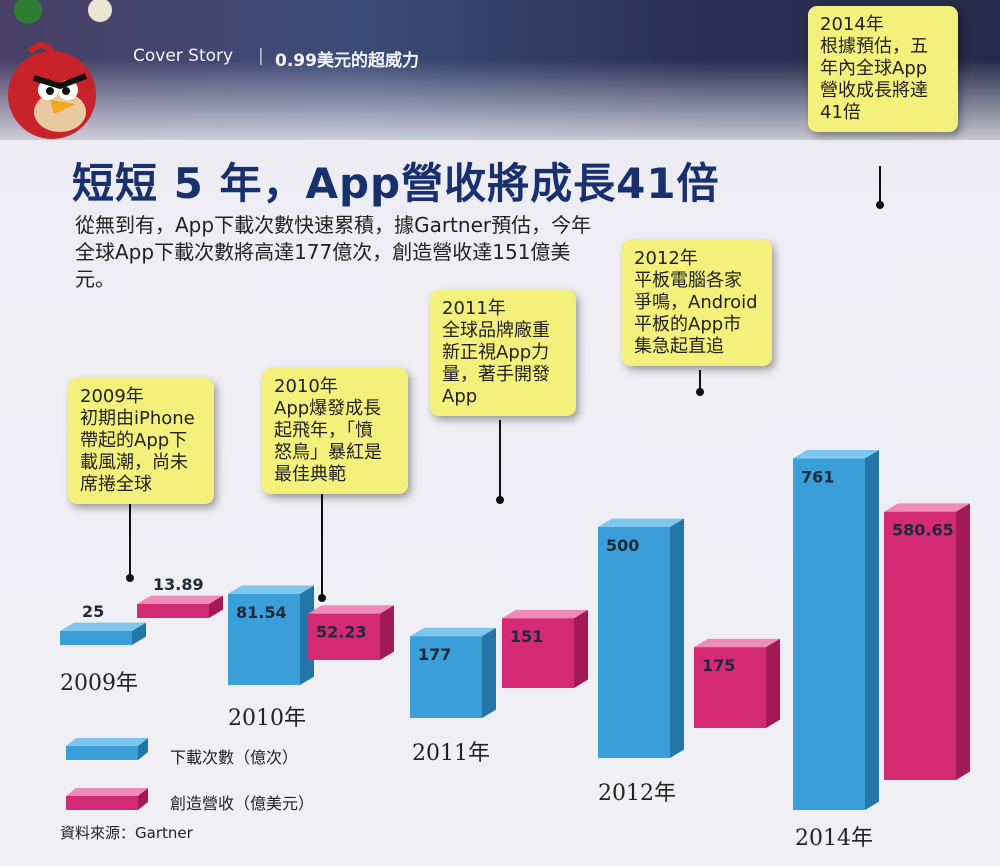 Image resolution: width=1000 pixels, height=866 pixels. I want to click on value-label-revenue-1: 52.23, so click(341, 632).